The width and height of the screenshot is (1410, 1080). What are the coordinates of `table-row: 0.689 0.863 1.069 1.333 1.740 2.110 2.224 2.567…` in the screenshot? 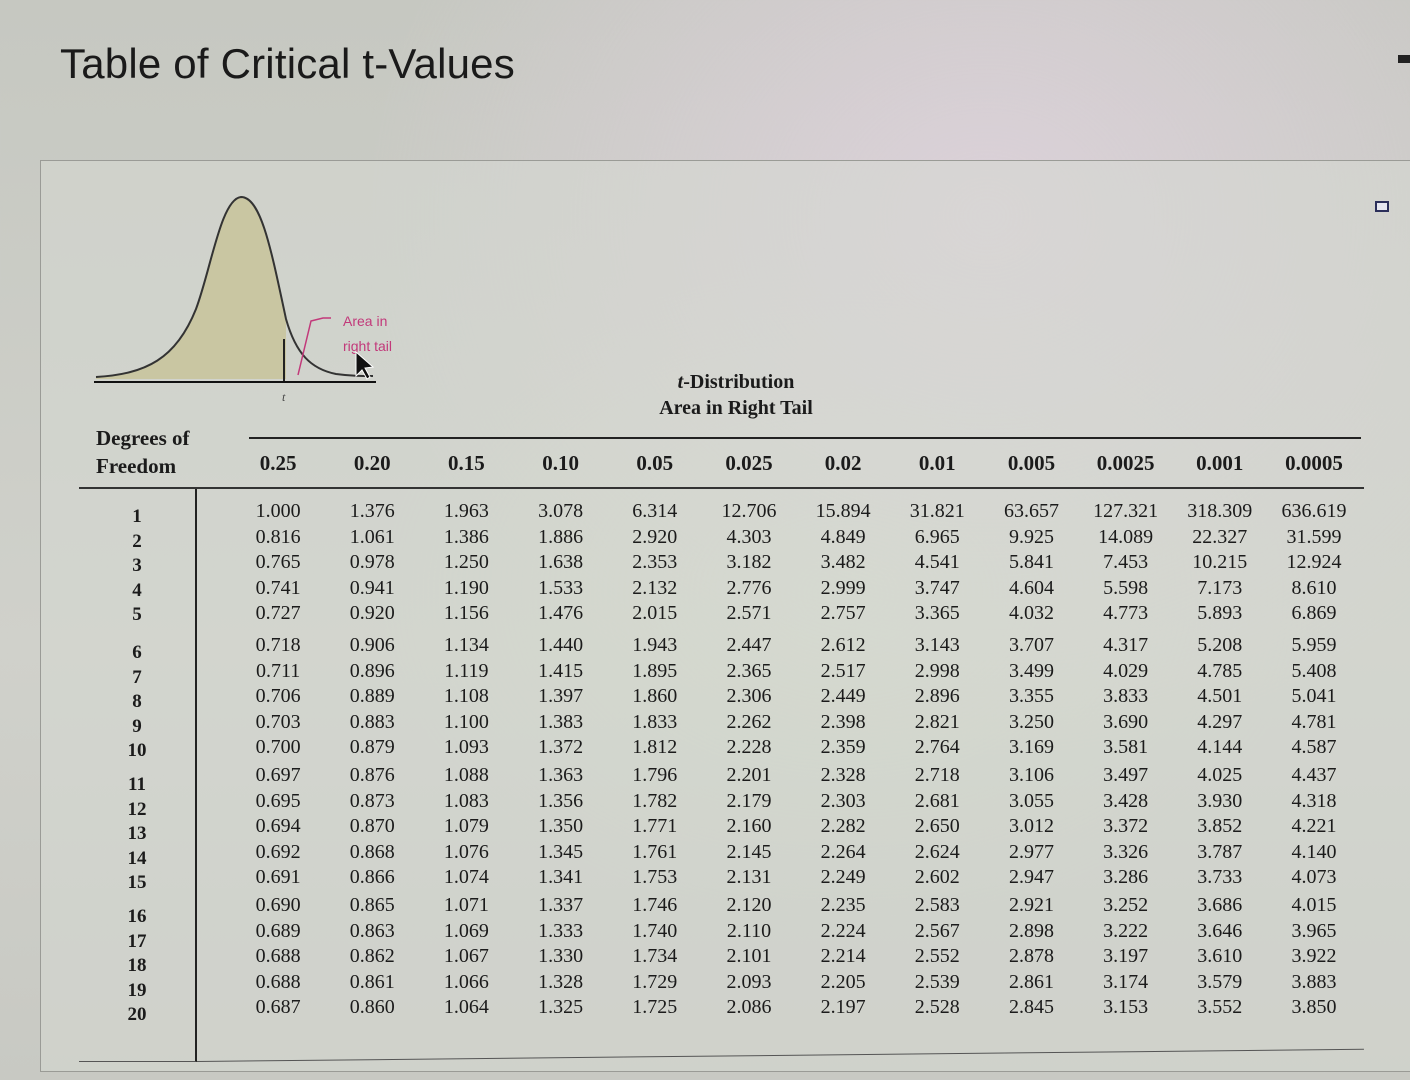 It's located at (796, 932).